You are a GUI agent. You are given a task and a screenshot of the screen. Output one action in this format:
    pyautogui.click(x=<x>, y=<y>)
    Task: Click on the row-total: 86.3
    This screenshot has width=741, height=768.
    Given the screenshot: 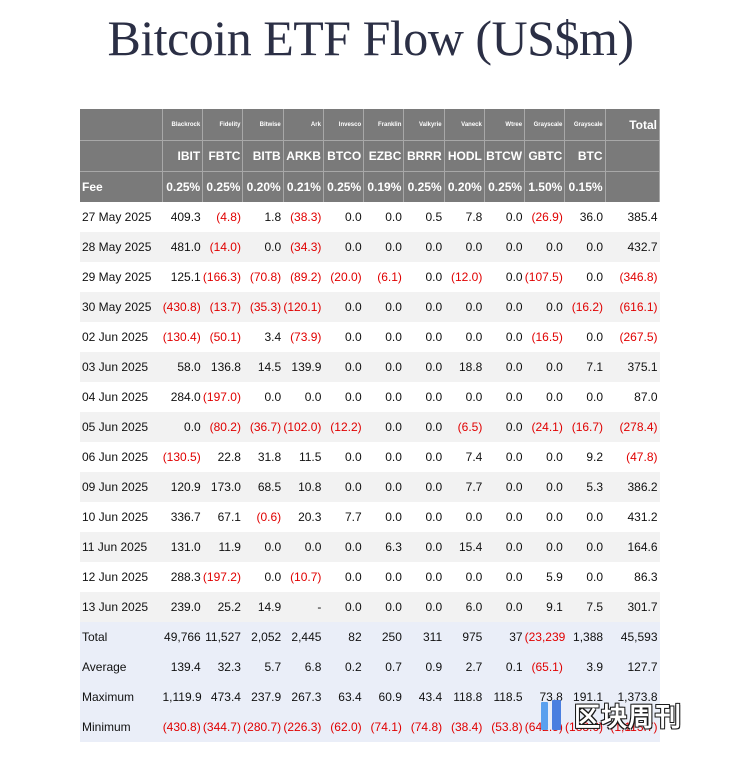 What is the action you would take?
    pyautogui.click(x=646, y=577)
    